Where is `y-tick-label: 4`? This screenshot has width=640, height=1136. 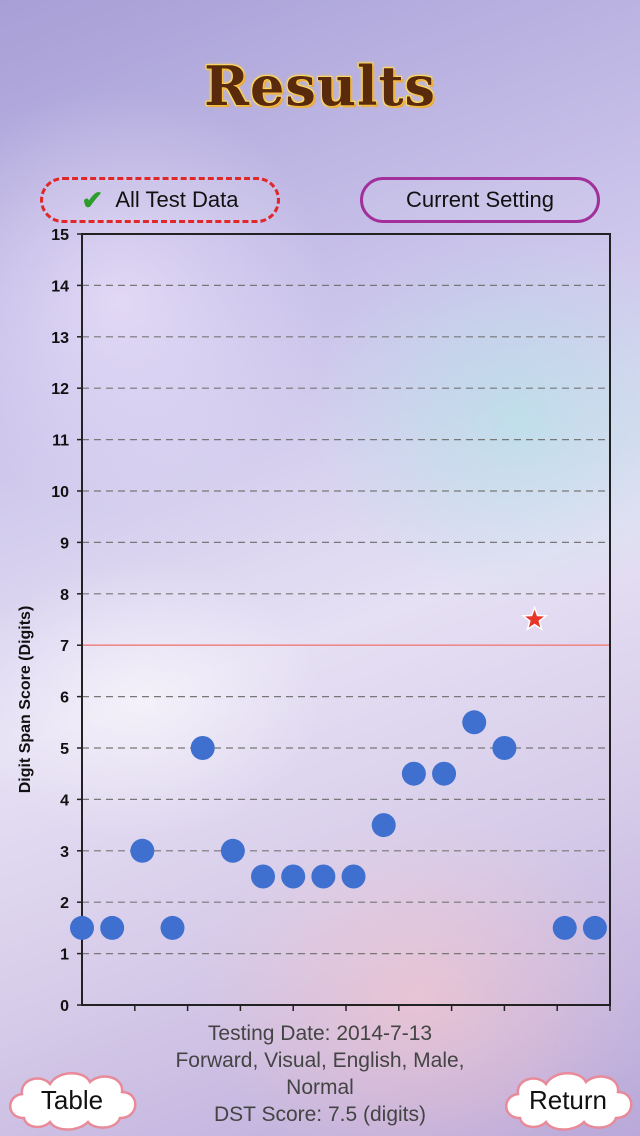 y-tick-label: 4 is located at coordinates (64, 800).